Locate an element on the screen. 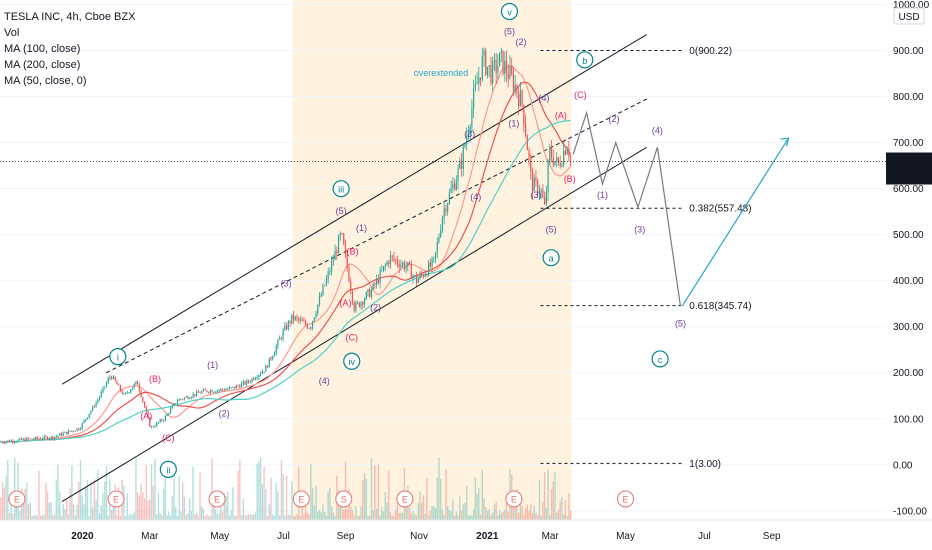 The width and height of the screenshot is (932, 550). legend-ma50: MA (50, close, 0) is located at coordinates (45, 81).